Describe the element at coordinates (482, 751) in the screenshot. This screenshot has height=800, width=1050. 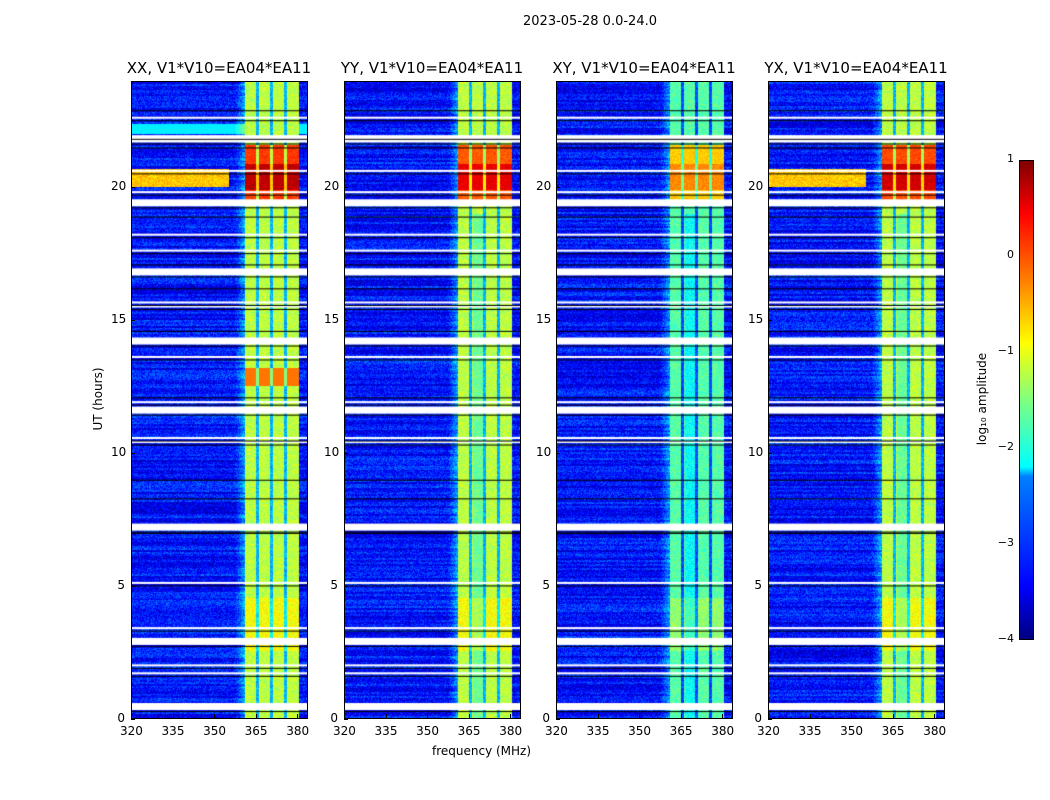
I see `x-axis-label: frequency (MHz)` at that location.